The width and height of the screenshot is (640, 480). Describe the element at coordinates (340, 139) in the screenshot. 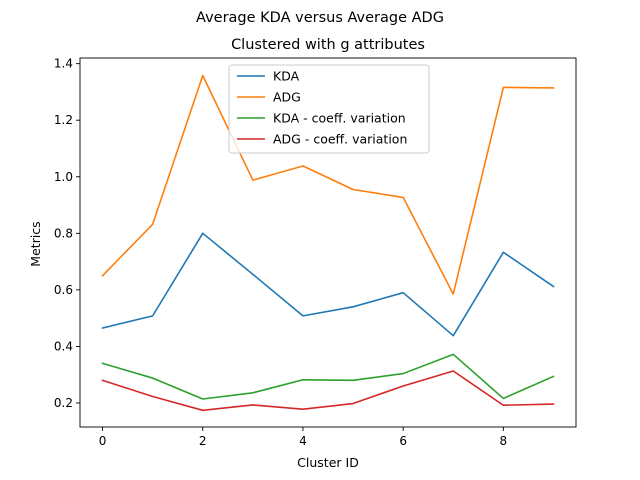

I see `legend-label-4: ADG - coeff. variation` at that location.